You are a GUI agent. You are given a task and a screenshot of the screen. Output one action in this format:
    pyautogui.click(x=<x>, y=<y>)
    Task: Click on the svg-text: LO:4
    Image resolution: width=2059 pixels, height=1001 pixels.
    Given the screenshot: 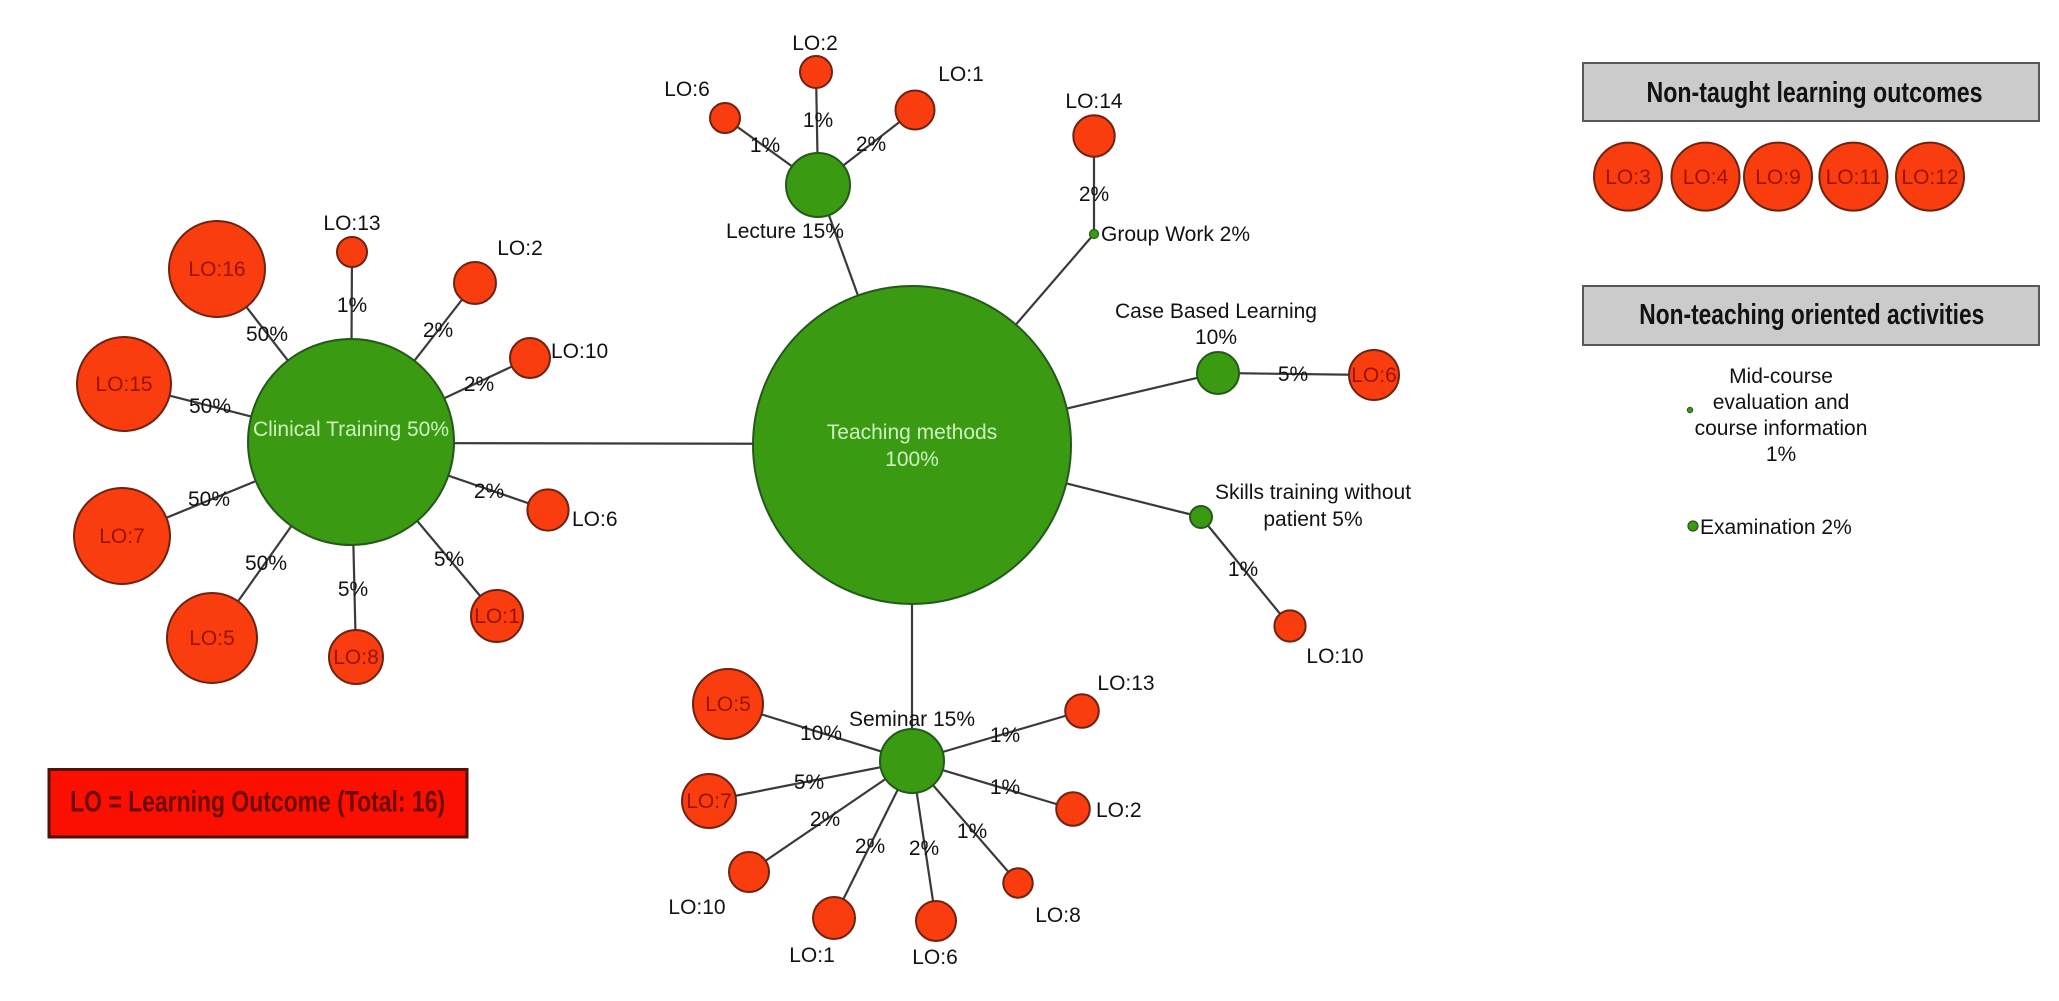 What is the action you would take?
    pyautogui.click(x=1706, y=177)
    